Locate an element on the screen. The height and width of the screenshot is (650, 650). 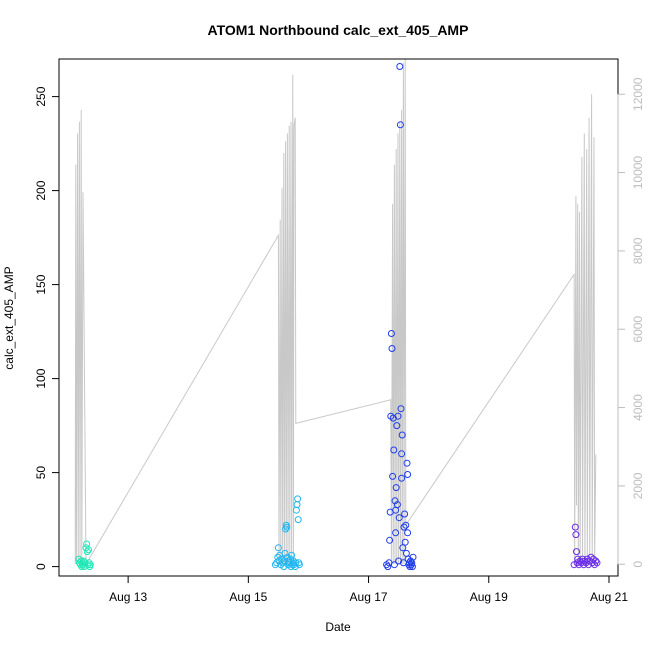
y2-tick-label: 2000 is located at coordinates (638, 485).